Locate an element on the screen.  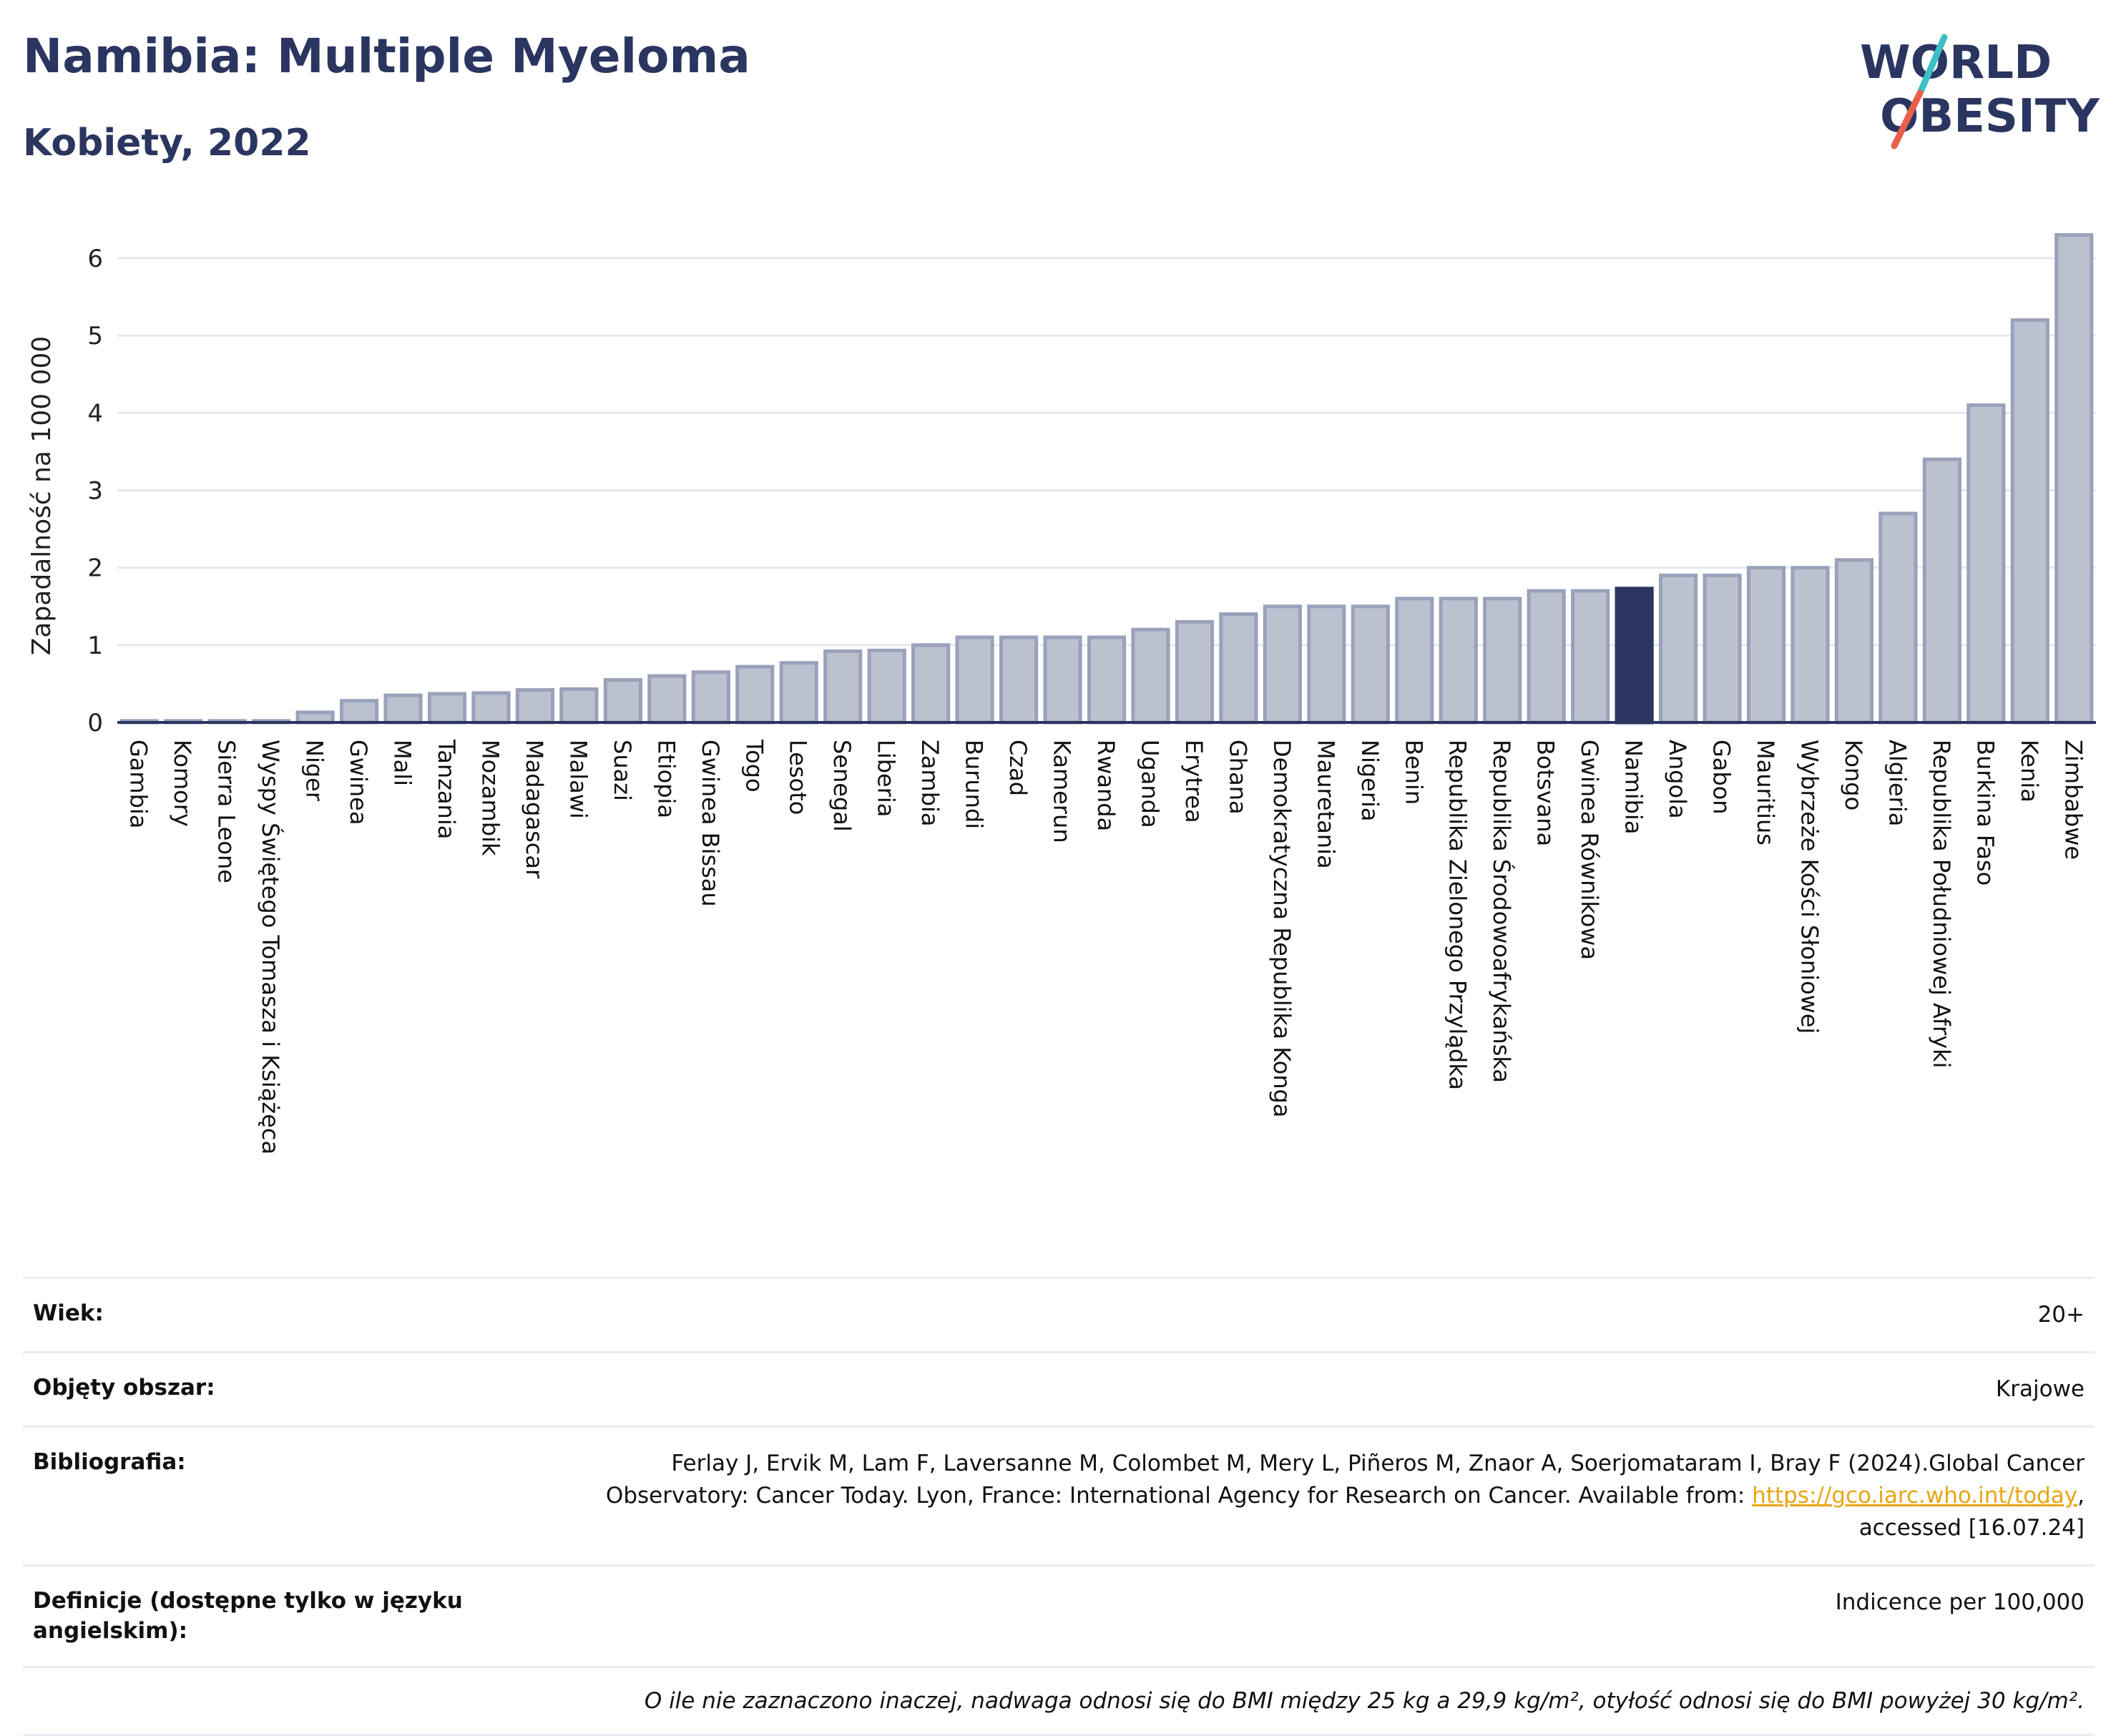
chart-subtitle: Kobiety, 2022 is located at coordinates (167, 143).